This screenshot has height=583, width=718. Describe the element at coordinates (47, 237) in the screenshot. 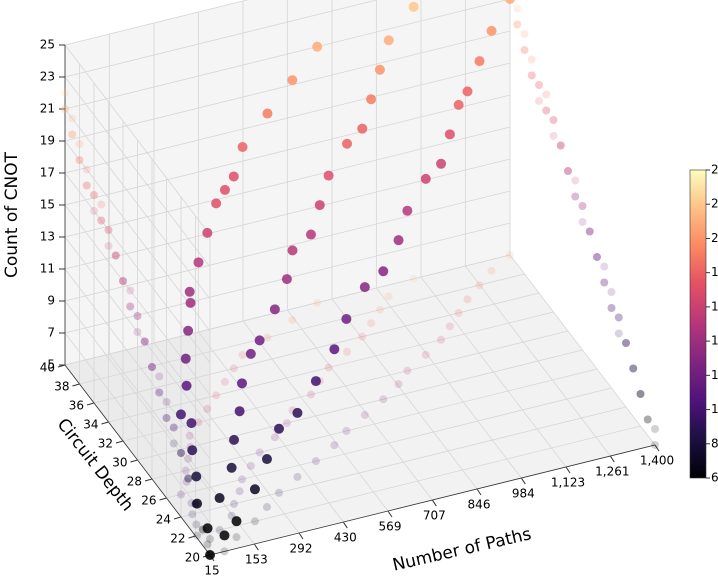

I see `z-tick-label: 13` at that location.